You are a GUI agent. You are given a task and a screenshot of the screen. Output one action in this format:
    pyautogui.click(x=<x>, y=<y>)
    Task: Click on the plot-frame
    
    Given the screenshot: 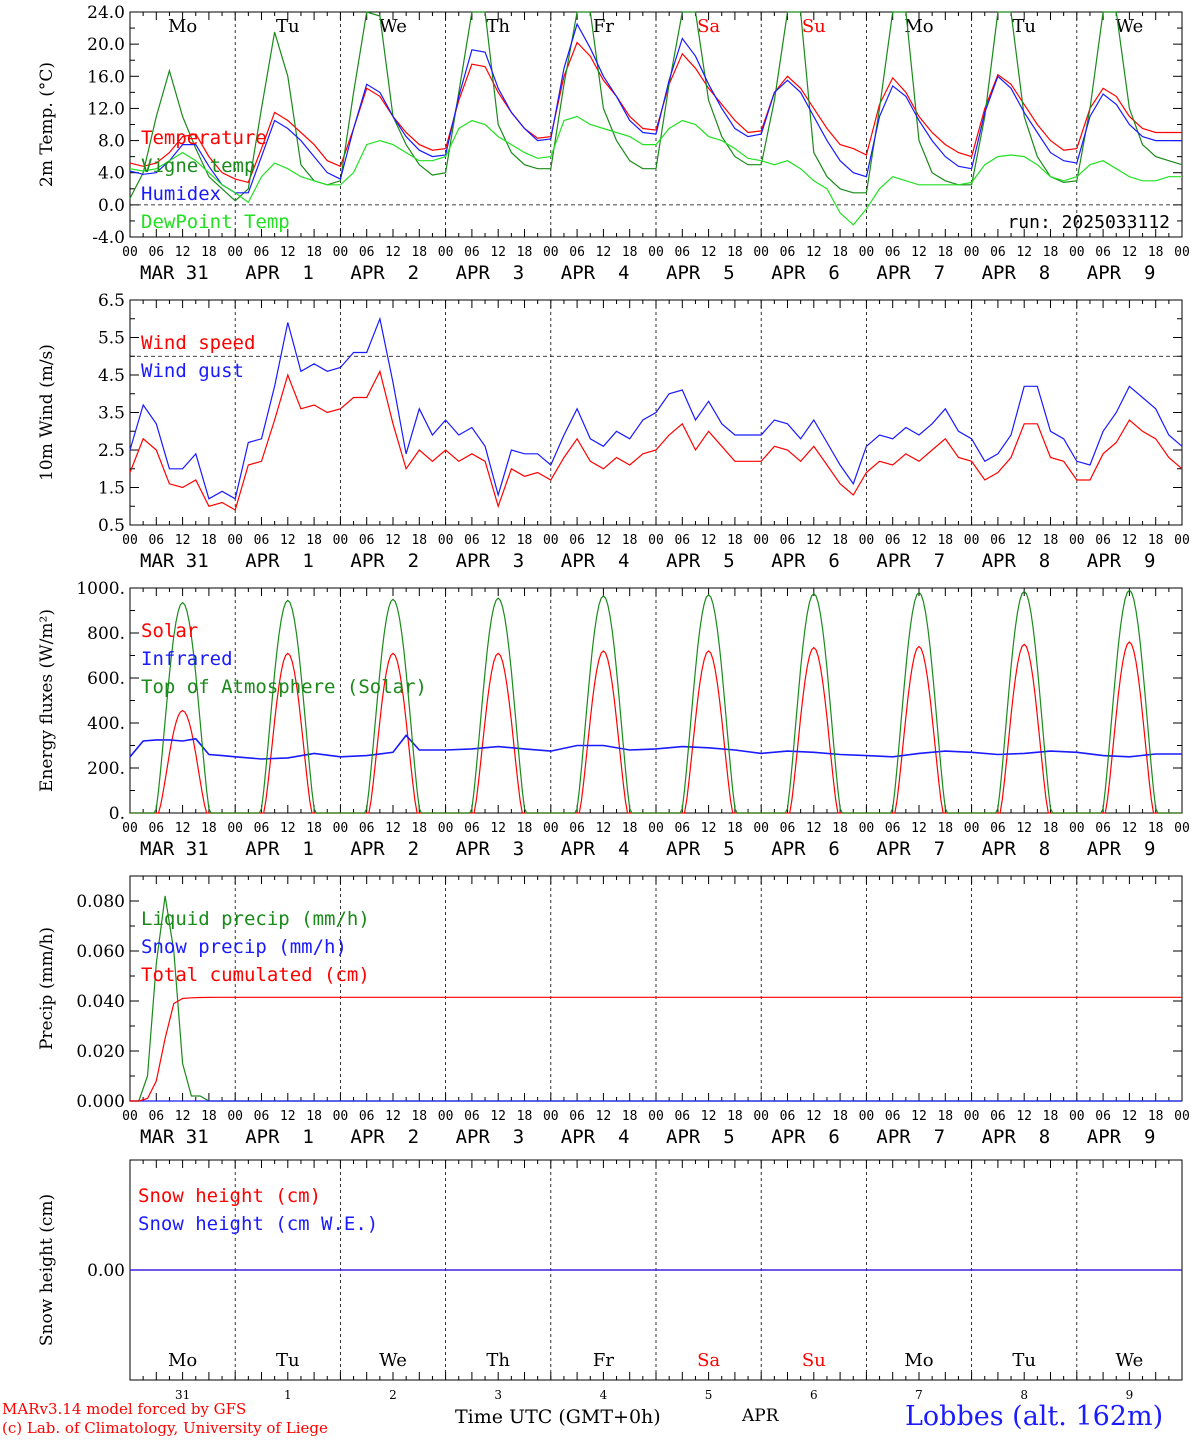 What is the action you would take?
    pyautogui.click(x=656, y=700)
    